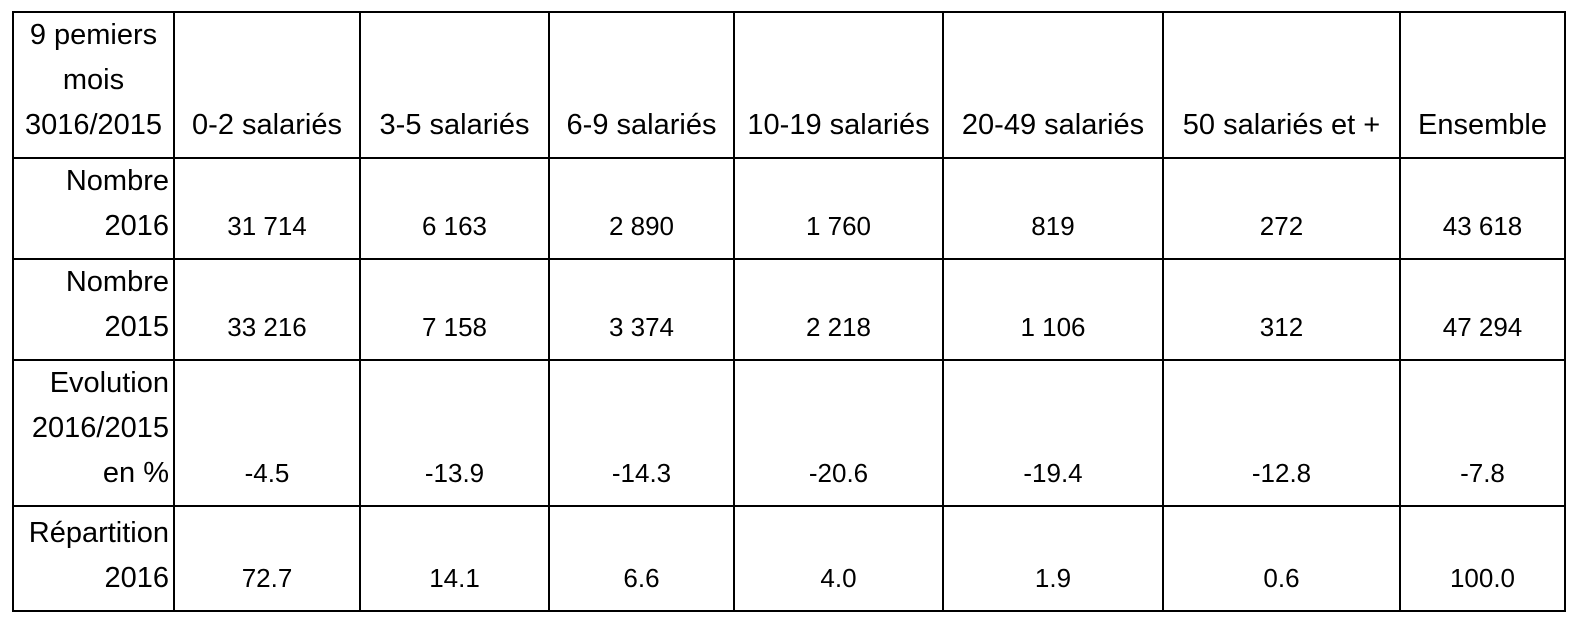  Describe the element at coordinates (454, 309) in the screenshot. I see `data-cell: 7 158` at that location.